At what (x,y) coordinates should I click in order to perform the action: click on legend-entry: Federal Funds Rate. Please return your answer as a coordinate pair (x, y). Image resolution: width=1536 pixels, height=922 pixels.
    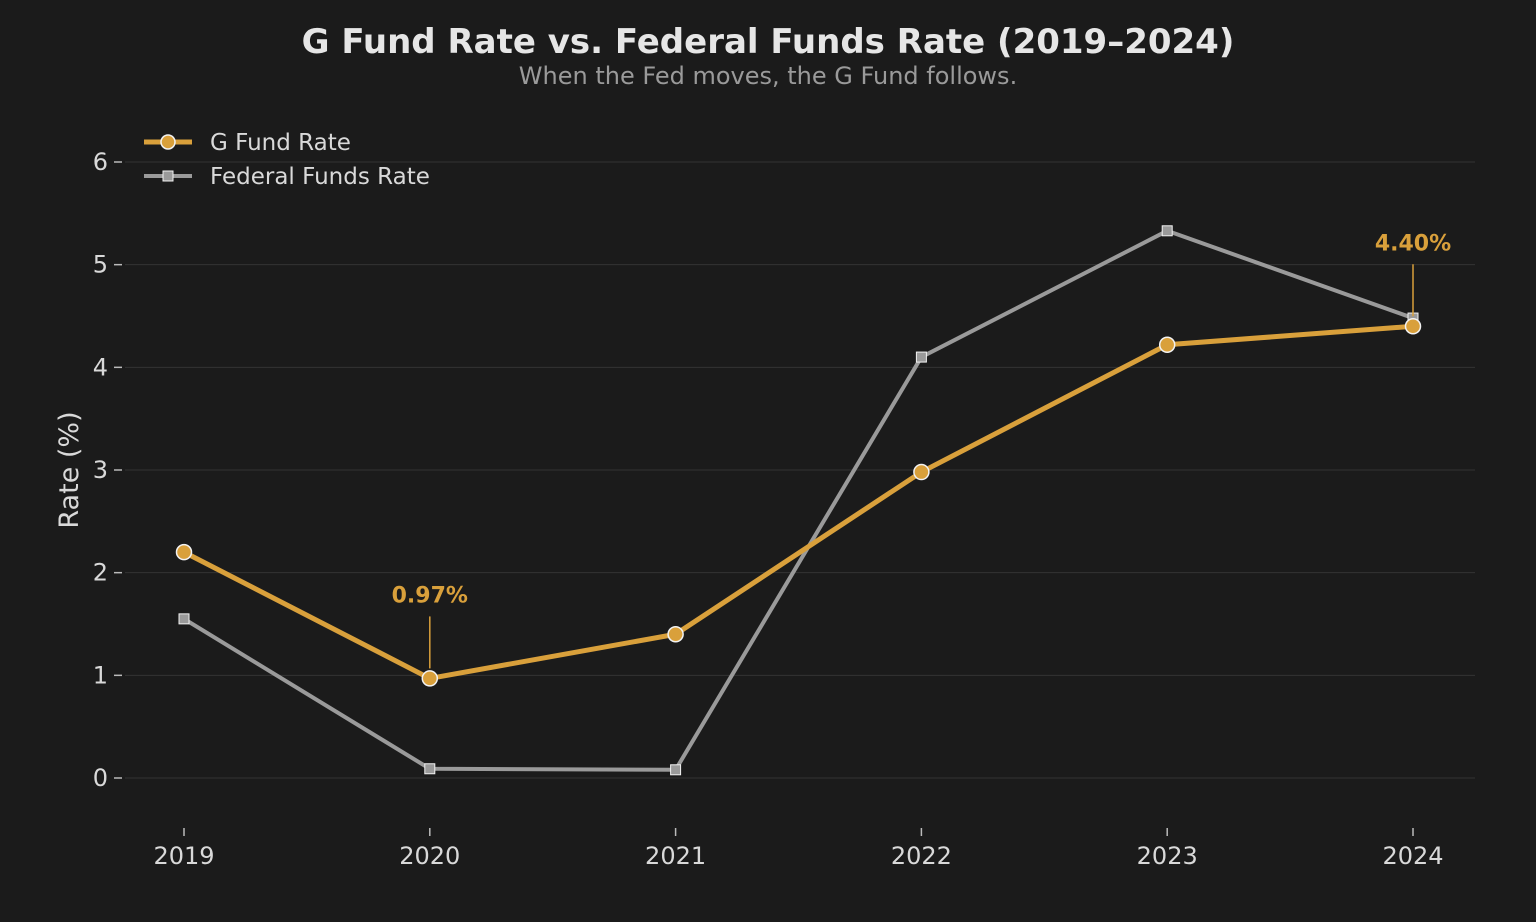
    Looking at the image, I should click on (287, 177).